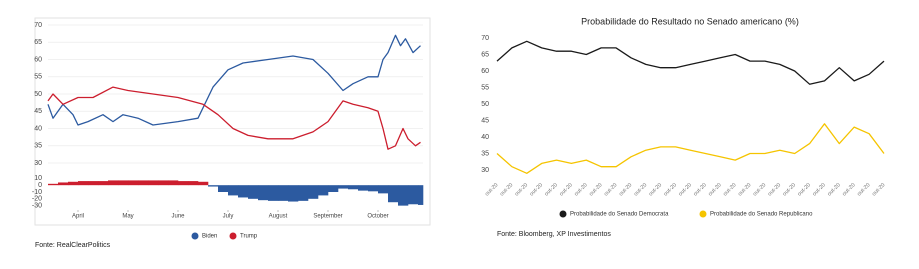  Describe the element at coordinates (209, 237) in the screenshot. I see `legend-label: Biden` at that location.